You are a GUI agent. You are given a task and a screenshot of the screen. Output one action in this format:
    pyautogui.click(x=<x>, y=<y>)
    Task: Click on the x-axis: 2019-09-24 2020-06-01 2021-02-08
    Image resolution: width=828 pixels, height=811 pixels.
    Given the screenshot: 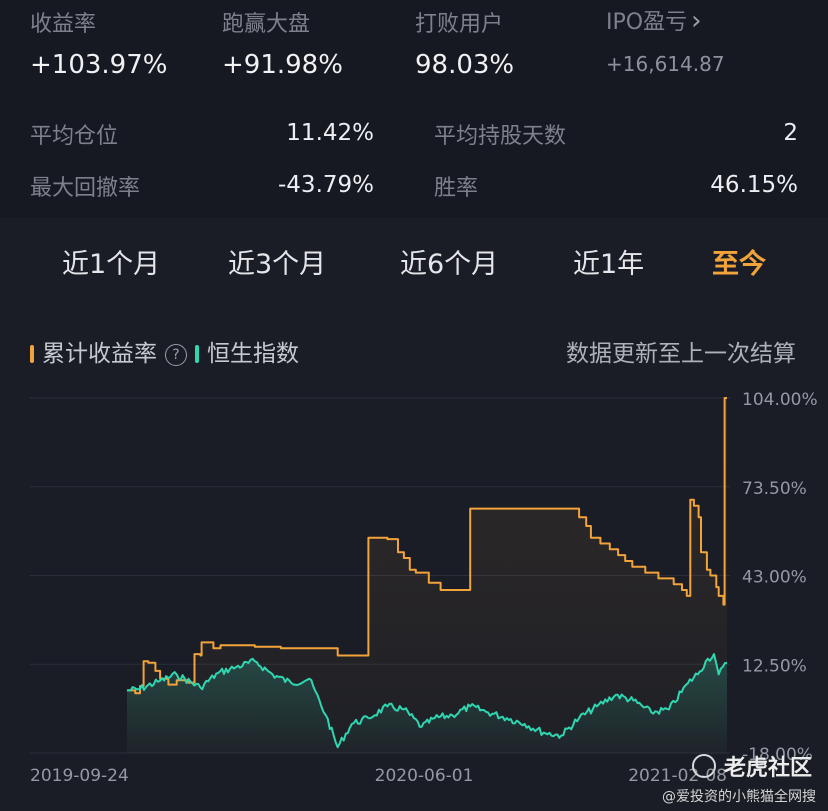 What is the action you would take?
    pyautogui.click(x=378, y=776)
    